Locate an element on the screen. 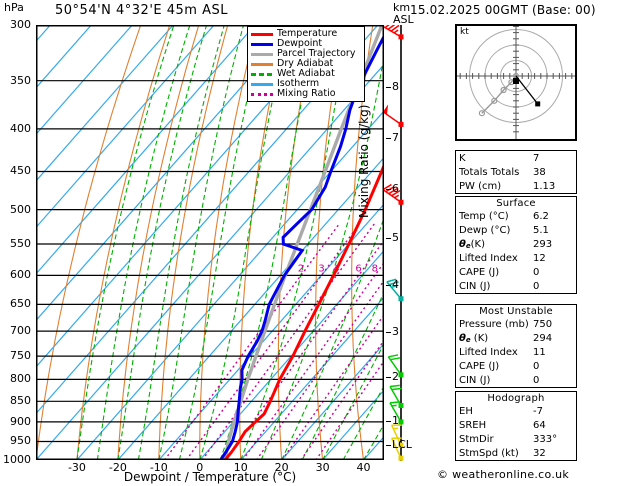  panel-heading: Most Unstable is located at coordinates (516, 311).